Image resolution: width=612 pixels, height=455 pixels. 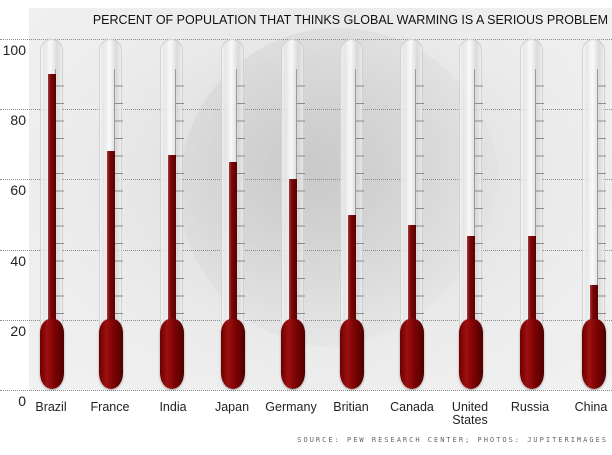 I want to click on y-tick-60: 60, so click(x=18, y=190).